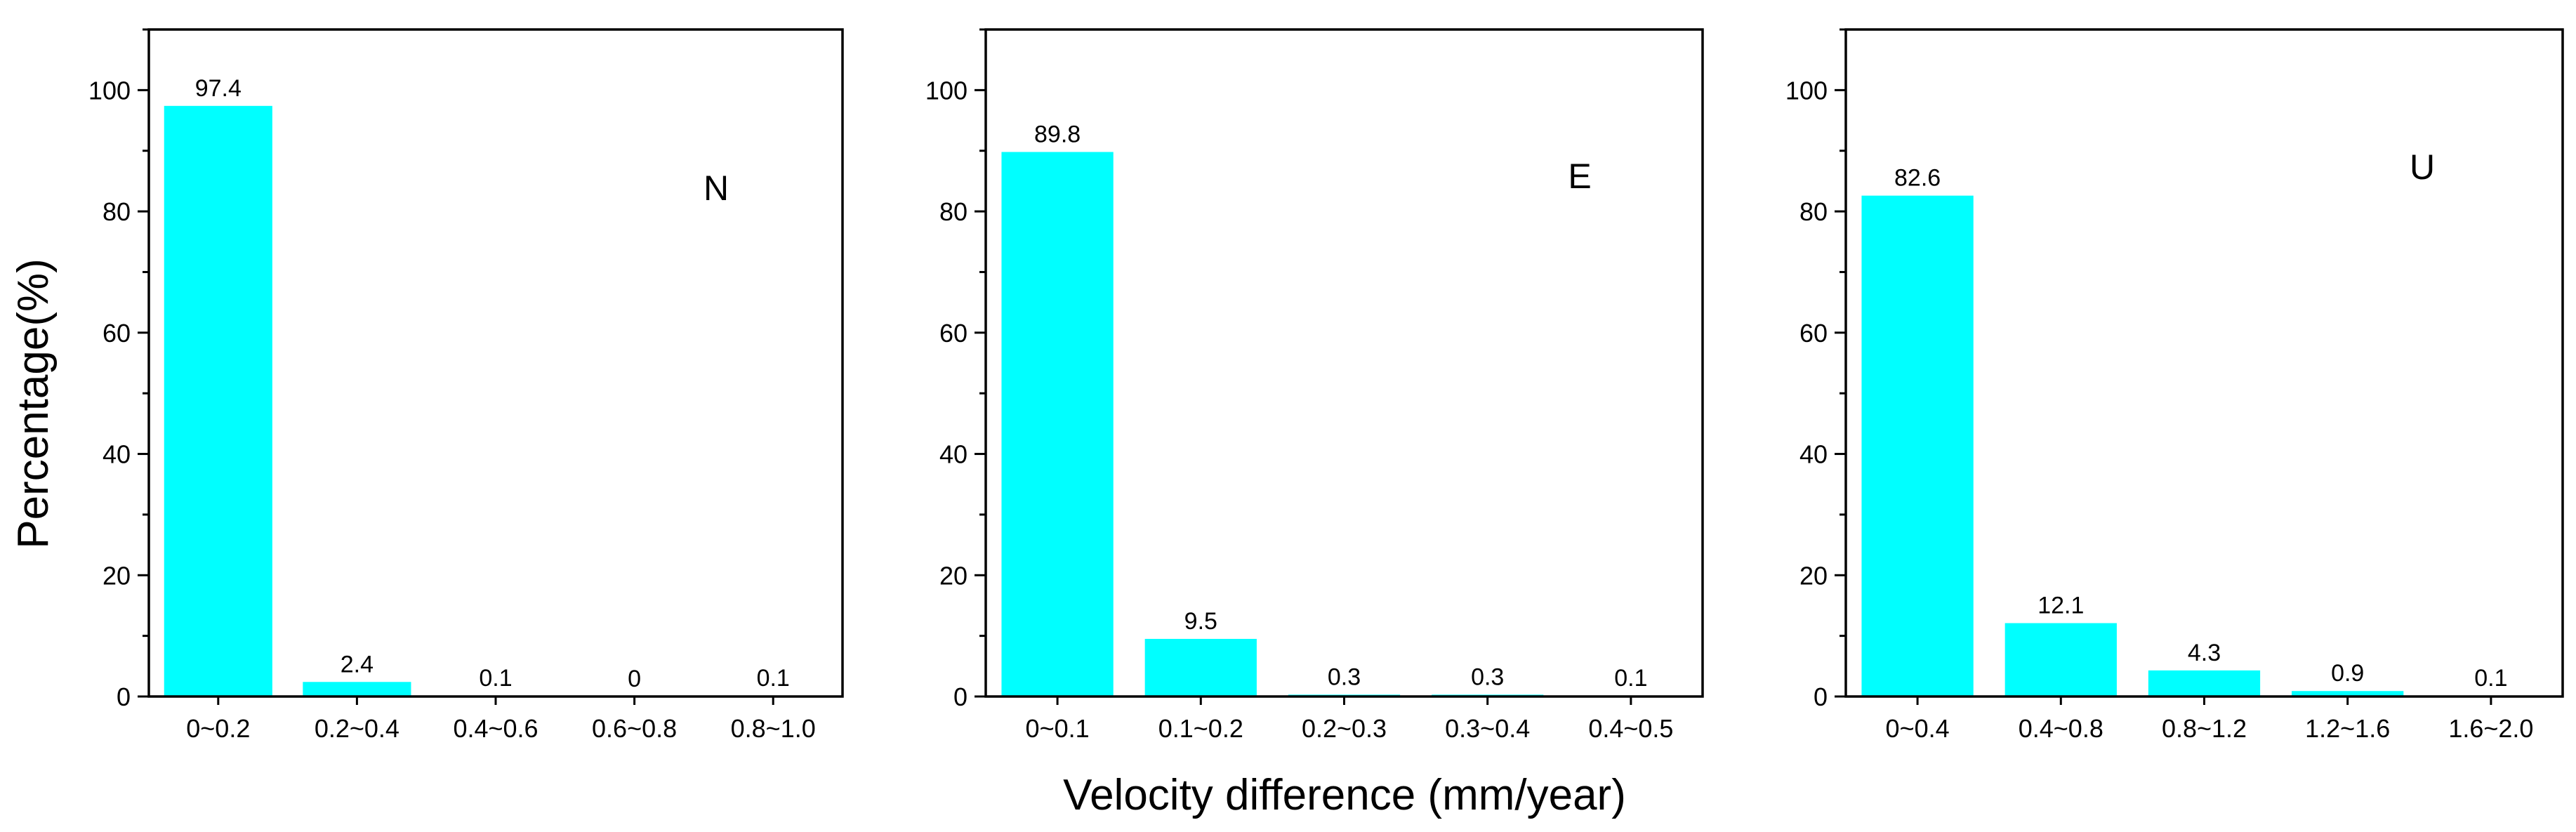 This screenshot has width=2576, height=832. Describe the element at coordinates (1057, 134) in the screenshot. I see `bar-value-label: 89.8` at that location.